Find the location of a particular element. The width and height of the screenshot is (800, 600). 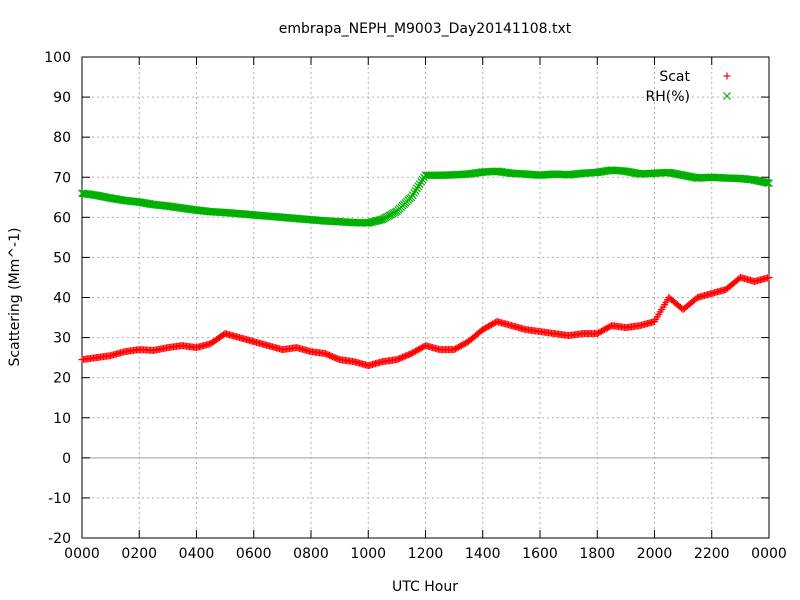

series-rh is located at coordinates (425, 196).